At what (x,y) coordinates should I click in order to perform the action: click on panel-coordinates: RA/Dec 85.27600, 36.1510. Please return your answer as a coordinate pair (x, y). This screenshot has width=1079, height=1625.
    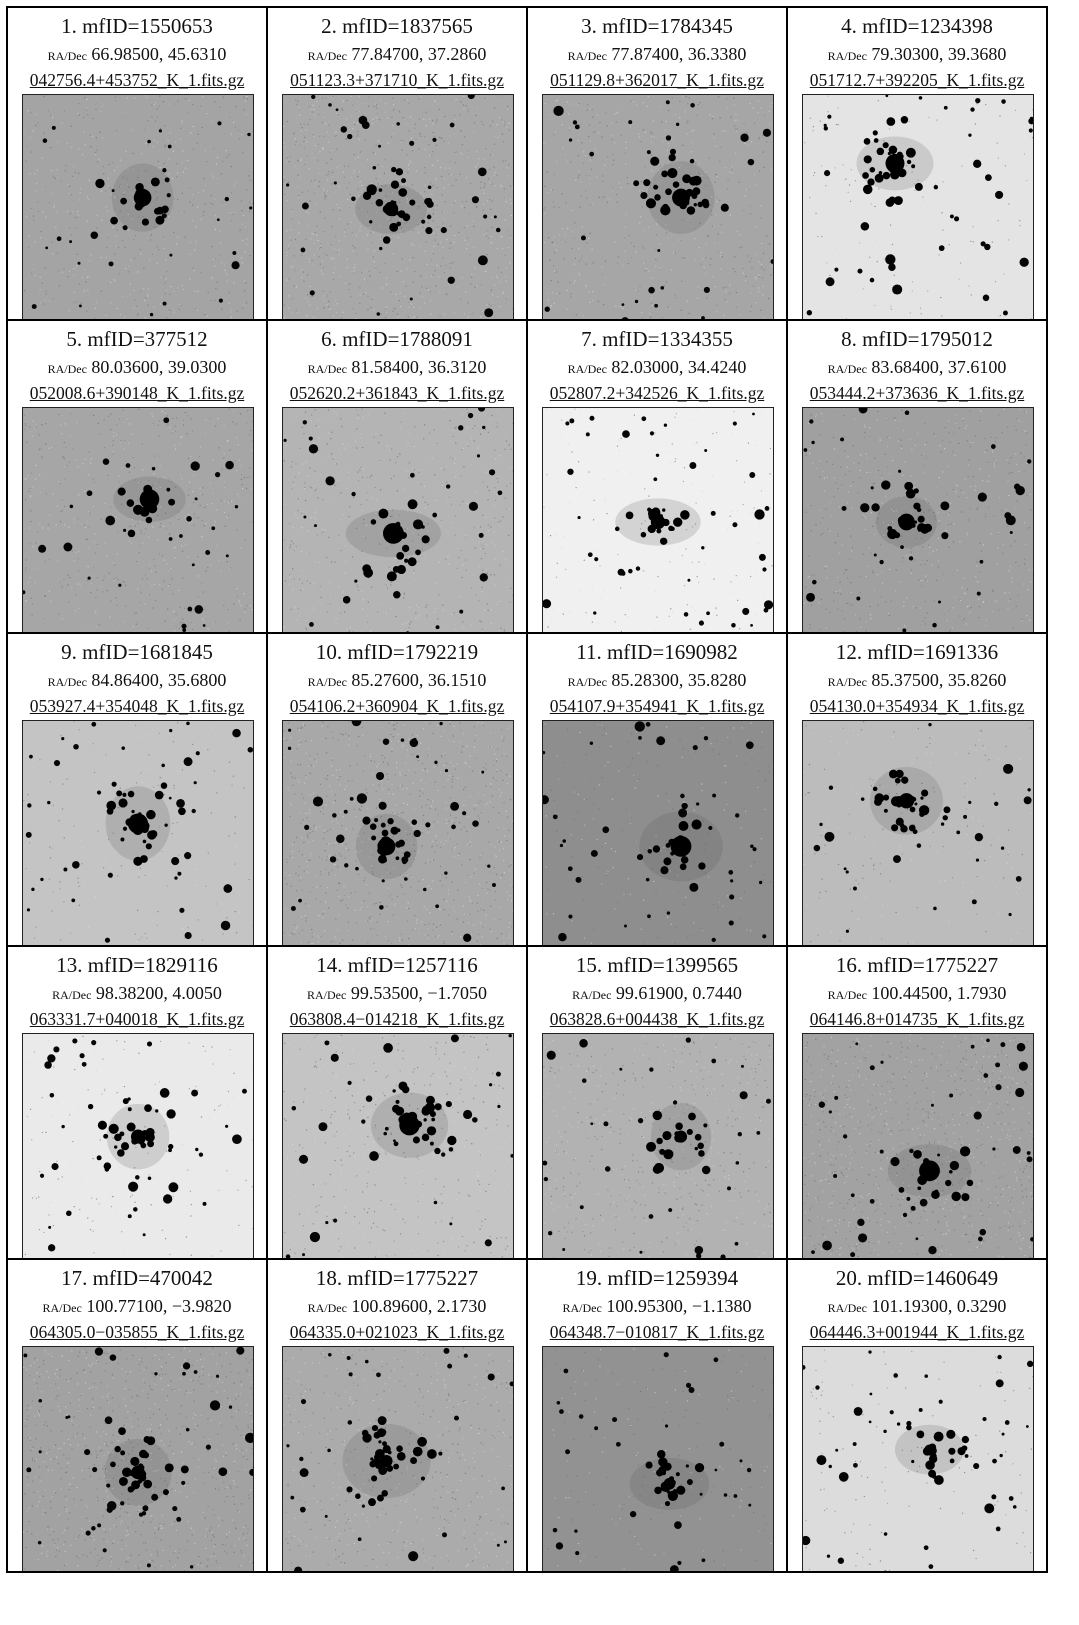
    Looking at the image, I should click on (397, 681).